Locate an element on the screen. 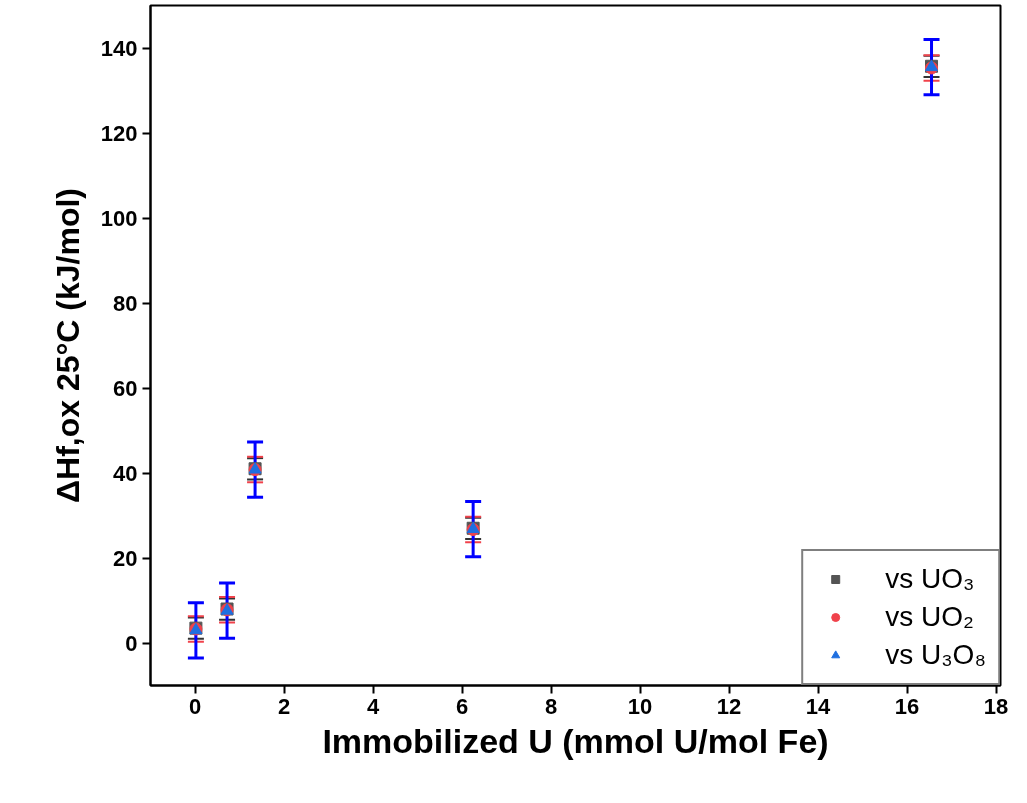 The width and height of the screenshot is (1027, 803). y-tick-label: 40 is located at coordinates (125, 473).